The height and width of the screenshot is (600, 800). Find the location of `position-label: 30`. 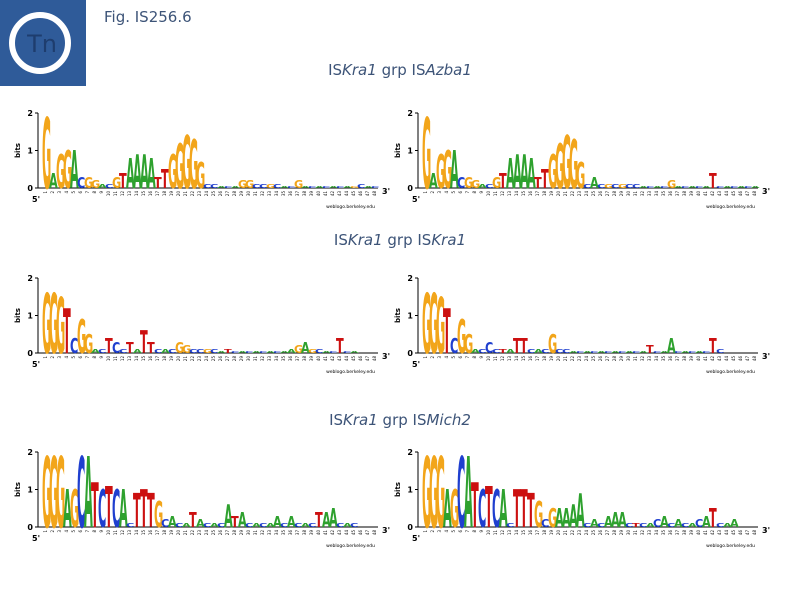

position-label: 30 is located at coordinates (248, 194).